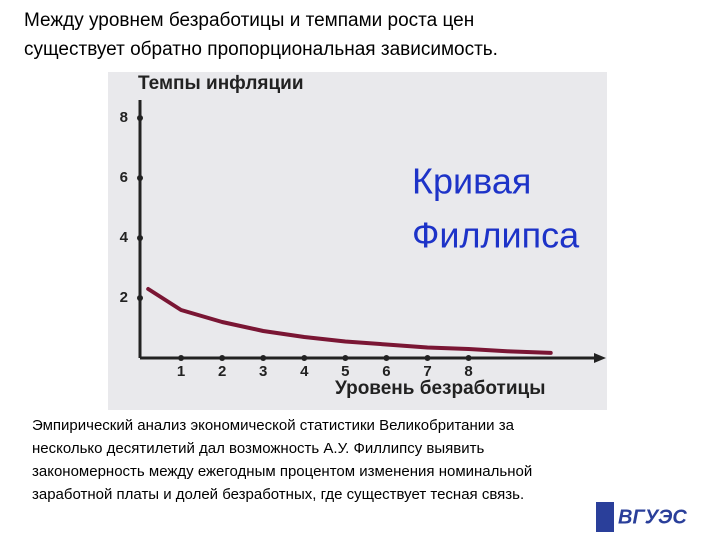  What do you see at coordinates (124, 177) in the screenshot?
I see `y-tick-label: 6` at bounding box center [124, 177].